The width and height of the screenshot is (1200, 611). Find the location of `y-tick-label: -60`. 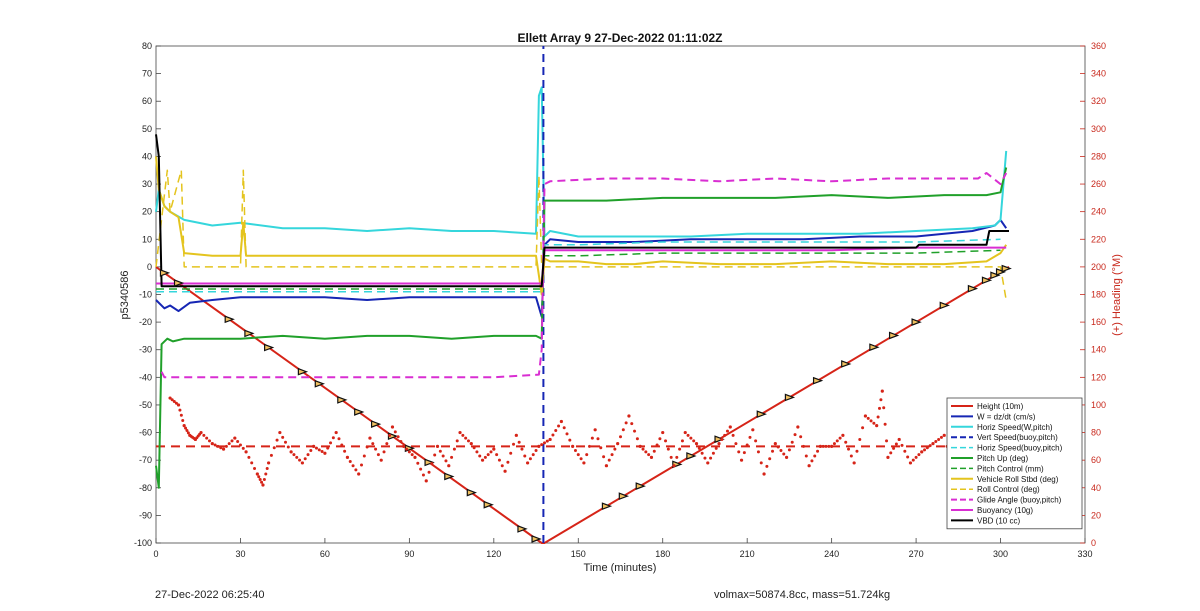

y-tick-label: -60 is located at coordinates (145, 433).